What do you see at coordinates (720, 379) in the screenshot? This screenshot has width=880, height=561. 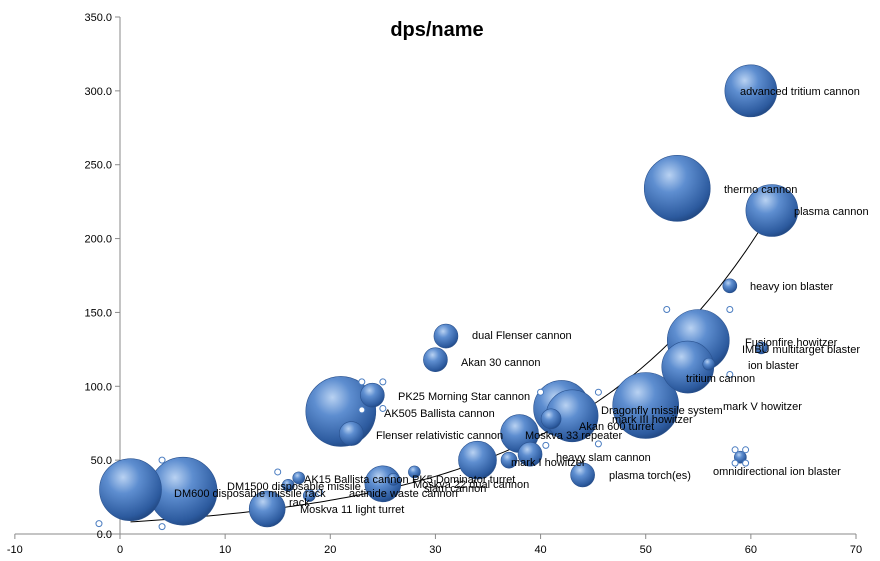 I see `point-label: tritium cannon` at bounding box center [720, 379].